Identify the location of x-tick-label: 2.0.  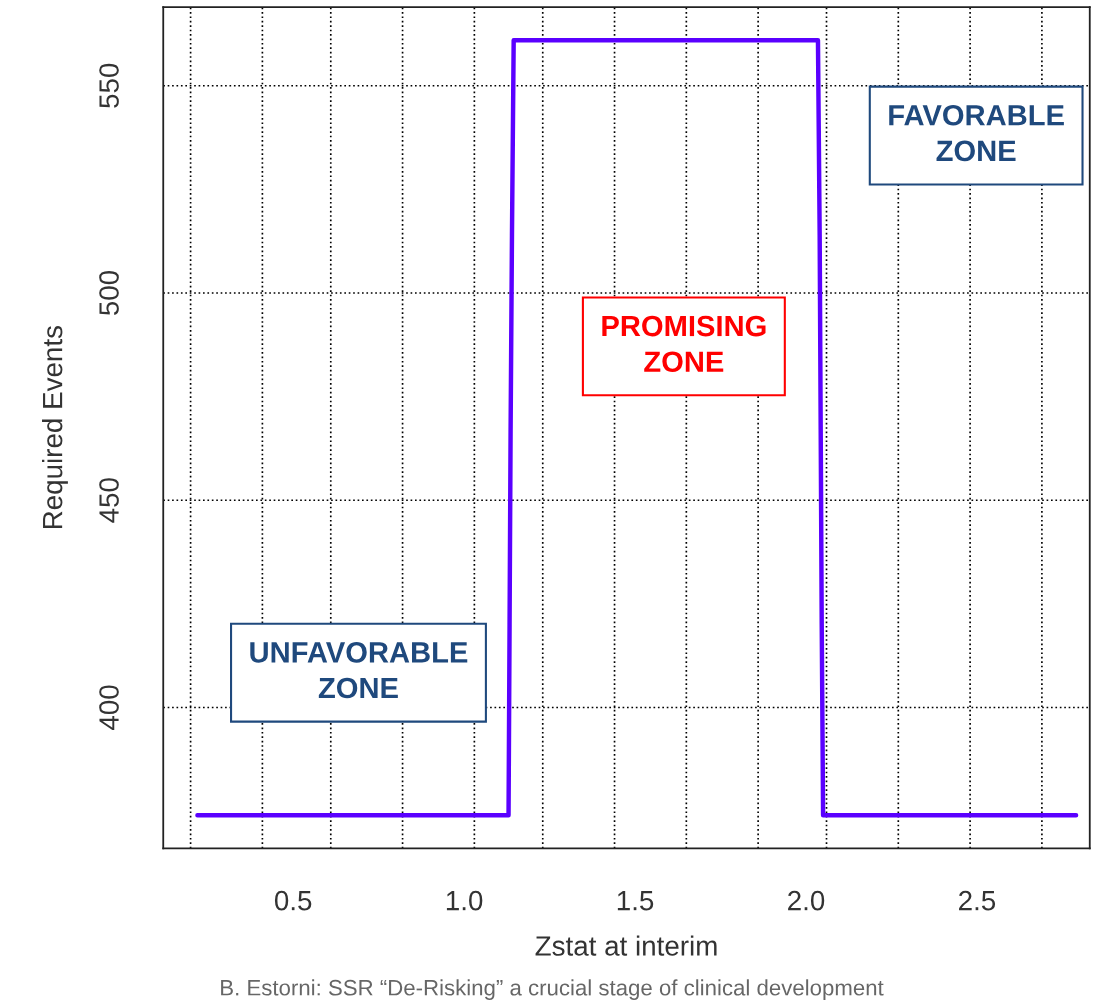
(806, 900).